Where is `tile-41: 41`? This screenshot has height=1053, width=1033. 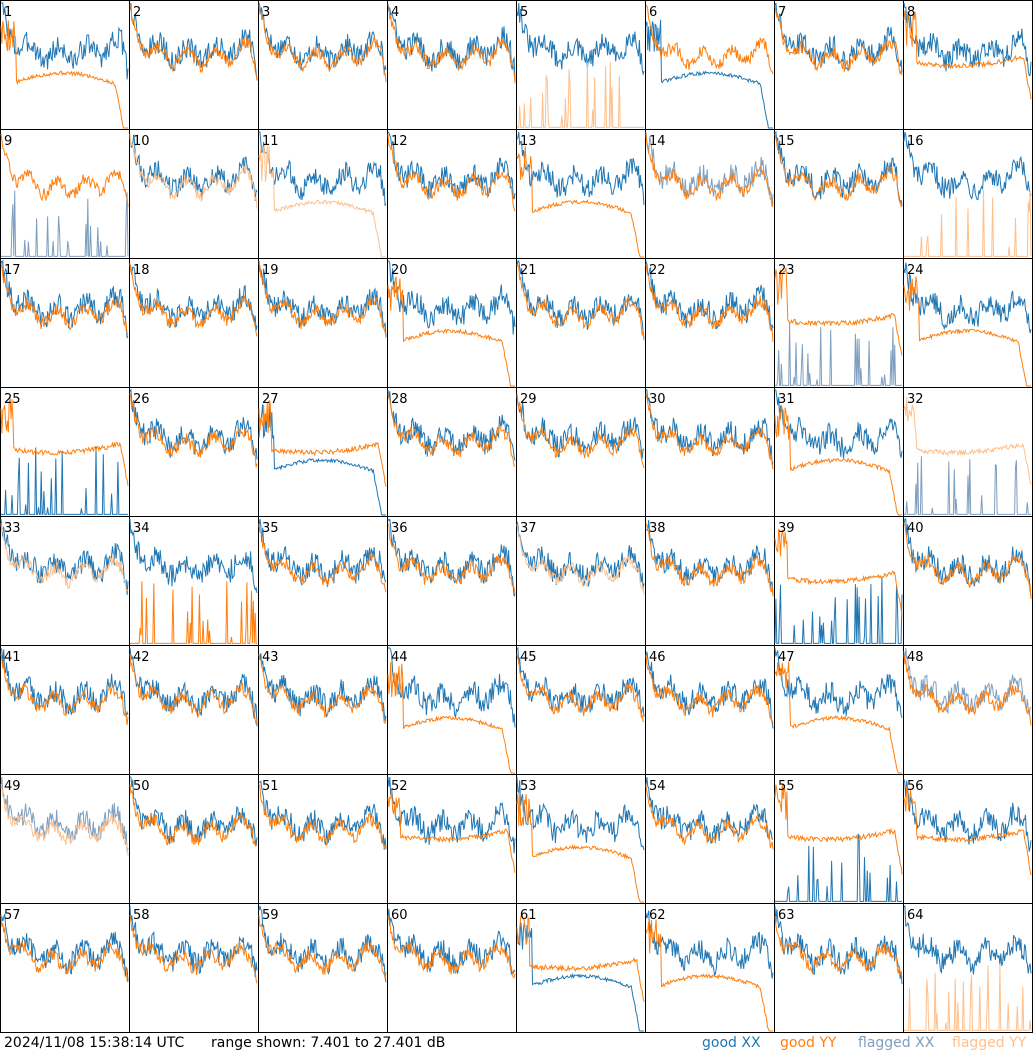 tile-41: 41 is located at coordinates (65, 710).